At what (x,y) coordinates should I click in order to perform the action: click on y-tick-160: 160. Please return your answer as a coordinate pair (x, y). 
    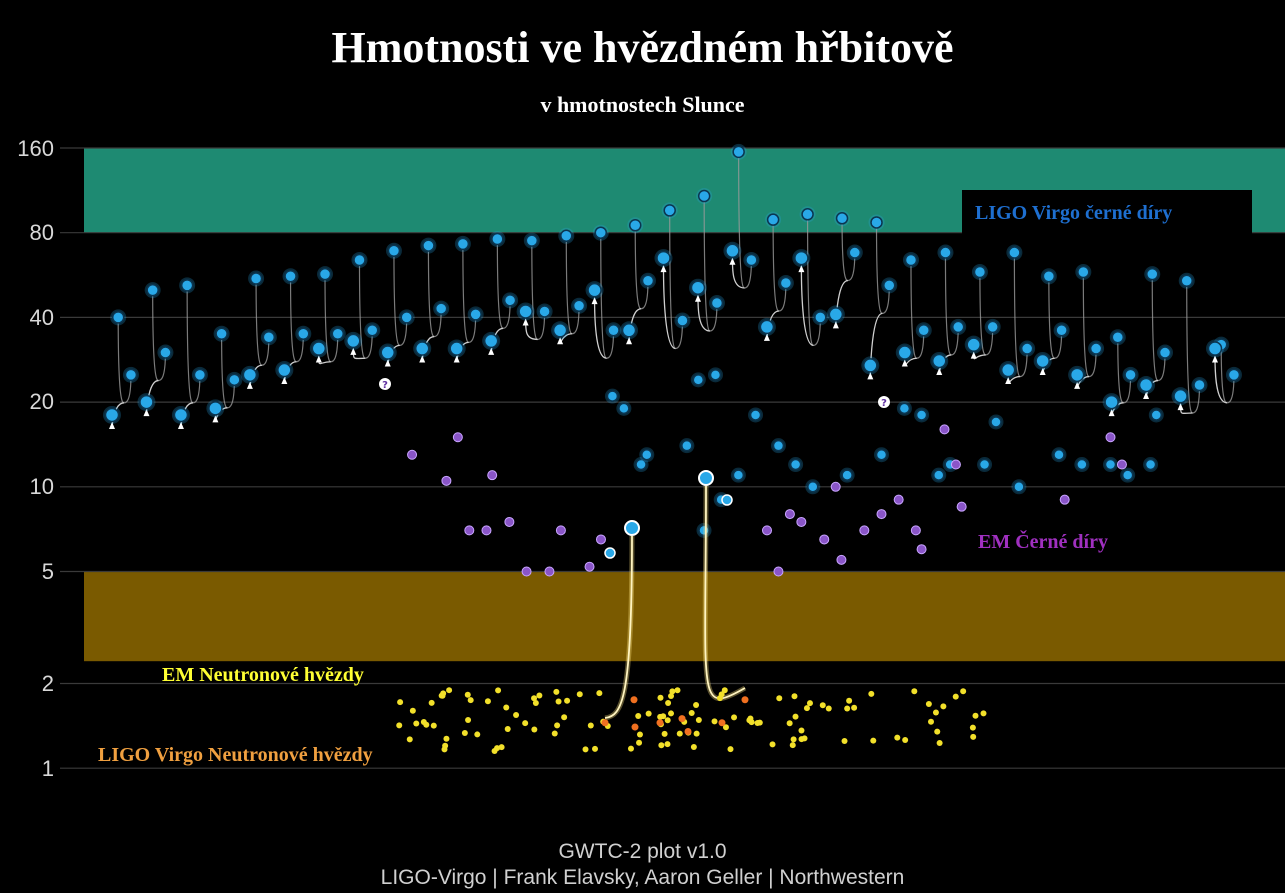
    Looking at the image, I should click on (35, 148).